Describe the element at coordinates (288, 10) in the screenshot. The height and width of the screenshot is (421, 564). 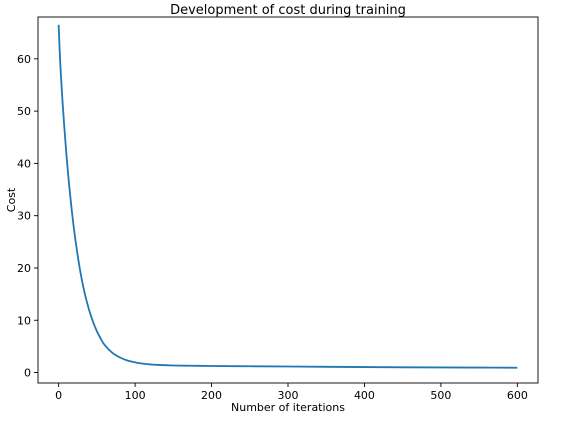
I see `chart-title: Development of cost during training` at that location.